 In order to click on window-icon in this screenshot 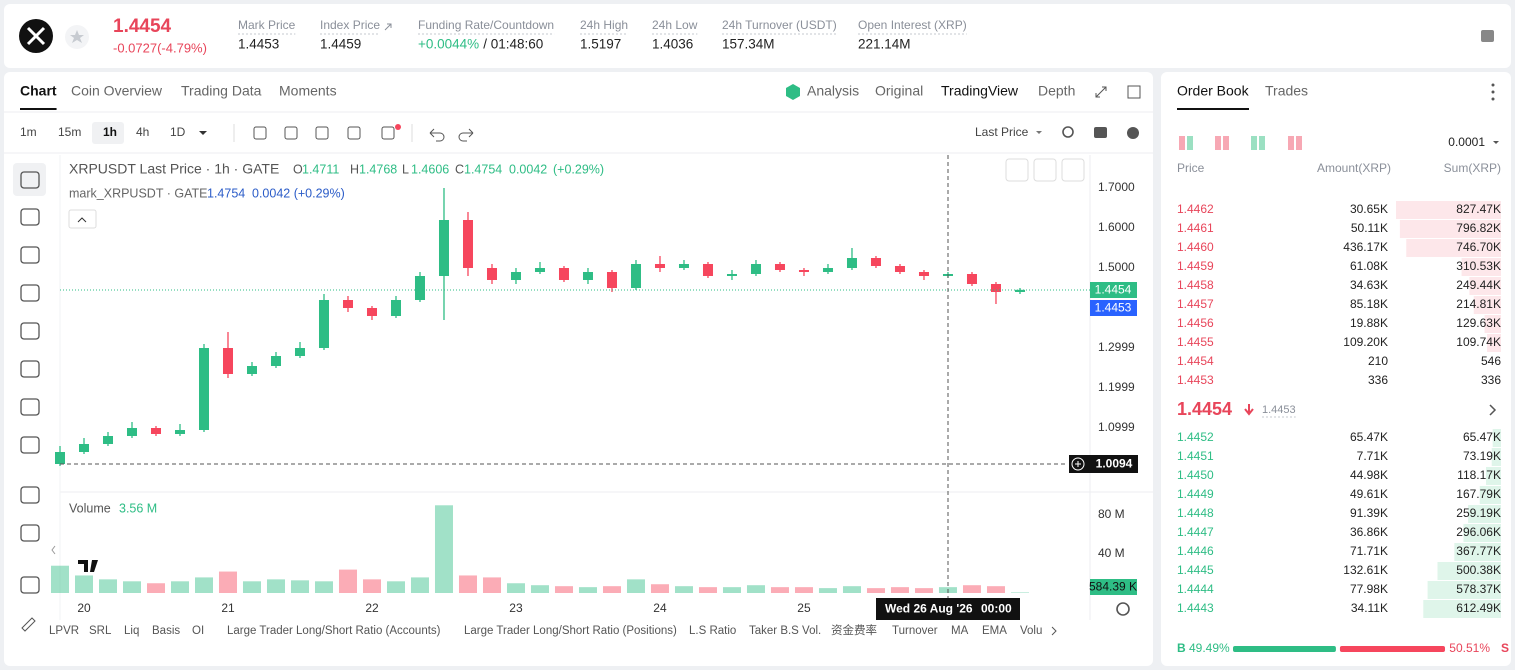, I will do `click(1134, 92)`.